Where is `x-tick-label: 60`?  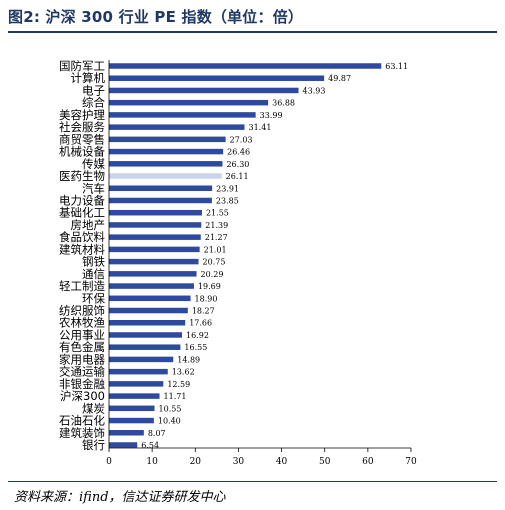
x-tick-label: 60 is located at coordinates (368, 462).